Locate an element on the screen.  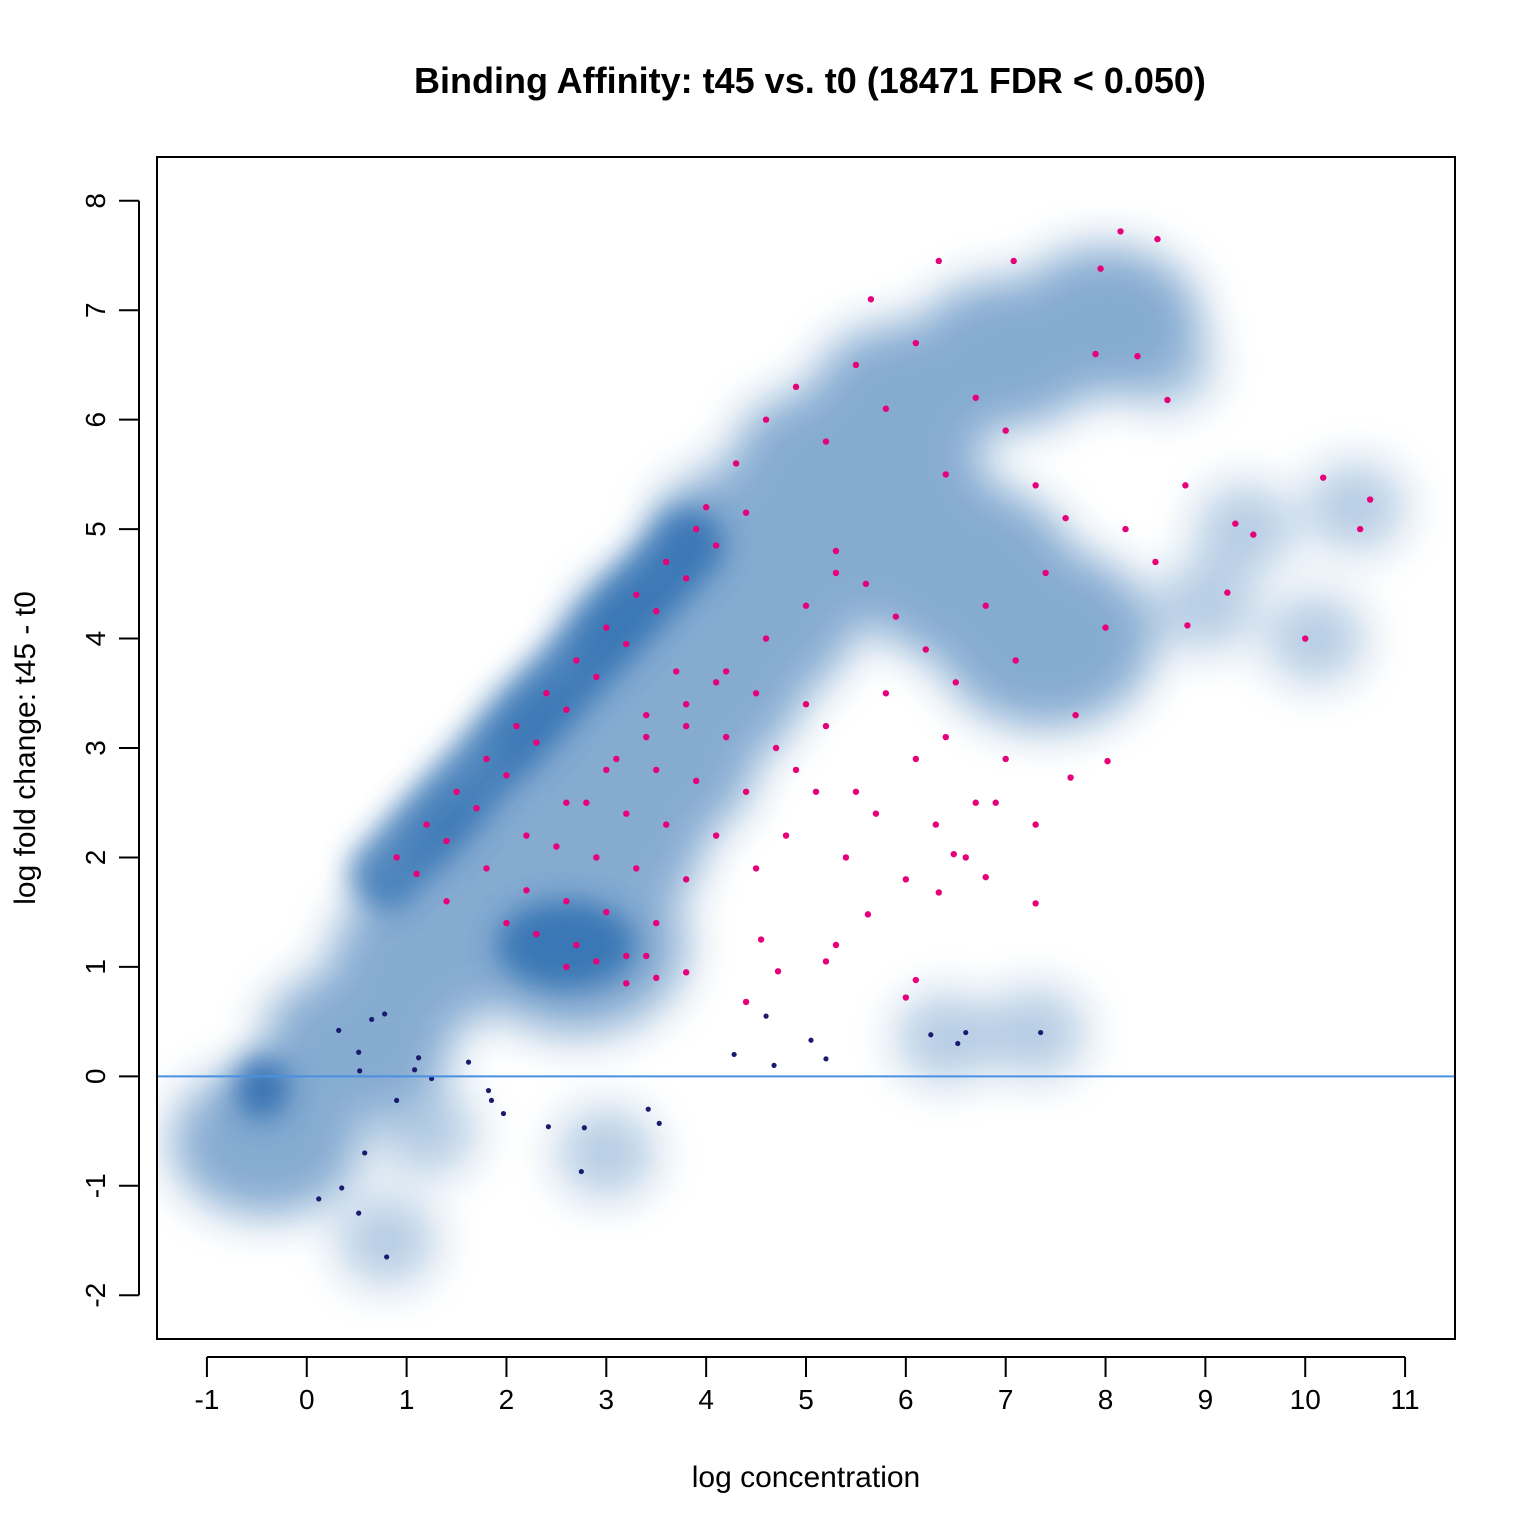
y-tick-label: 2 is located at coordinates (95, 858).